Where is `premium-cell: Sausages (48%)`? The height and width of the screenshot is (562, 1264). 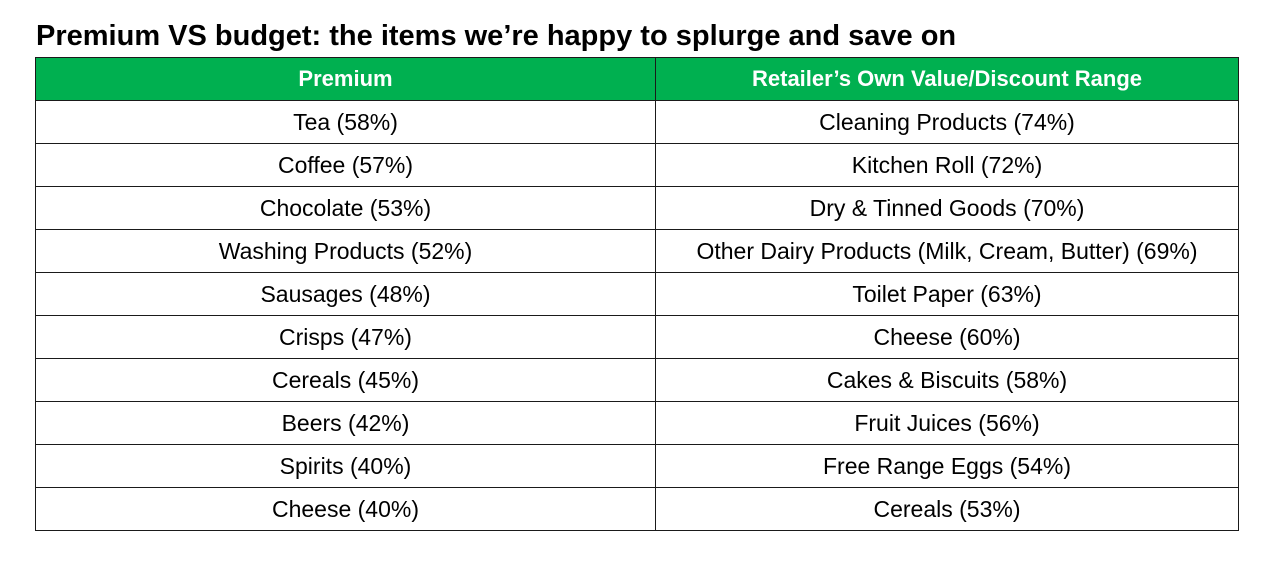 premium-cell: Sausages (48%) is located at coordinates (345, 294).